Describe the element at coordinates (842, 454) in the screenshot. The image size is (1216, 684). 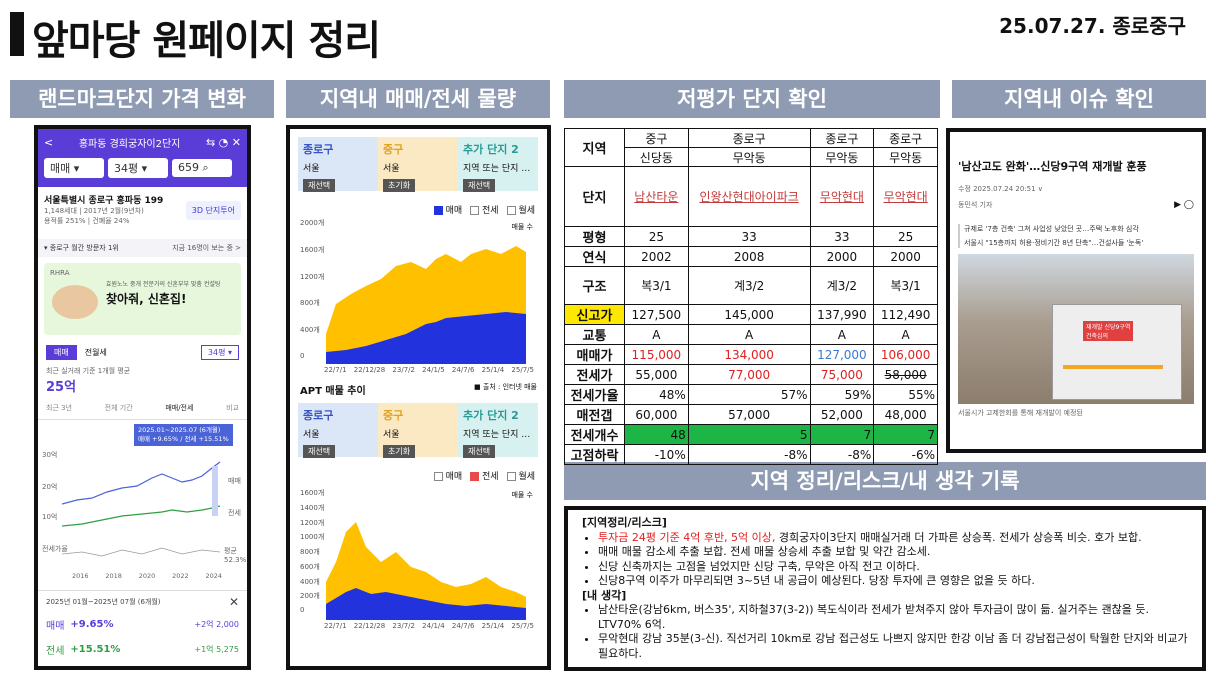
I see `drop-3: -8%` at that location.